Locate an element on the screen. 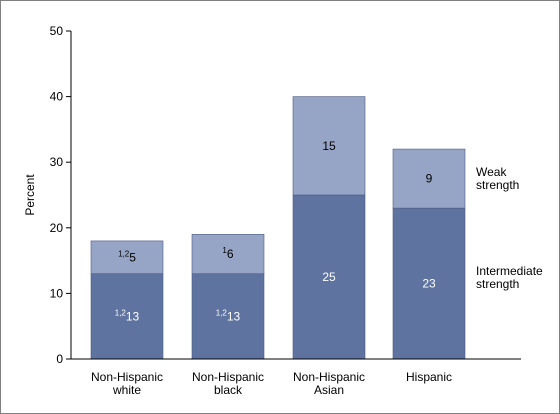 Image resolution: width=560 pixels, height=414 pixels. data-label-intermediate-3: 25 is located at coordinates (329, 277).